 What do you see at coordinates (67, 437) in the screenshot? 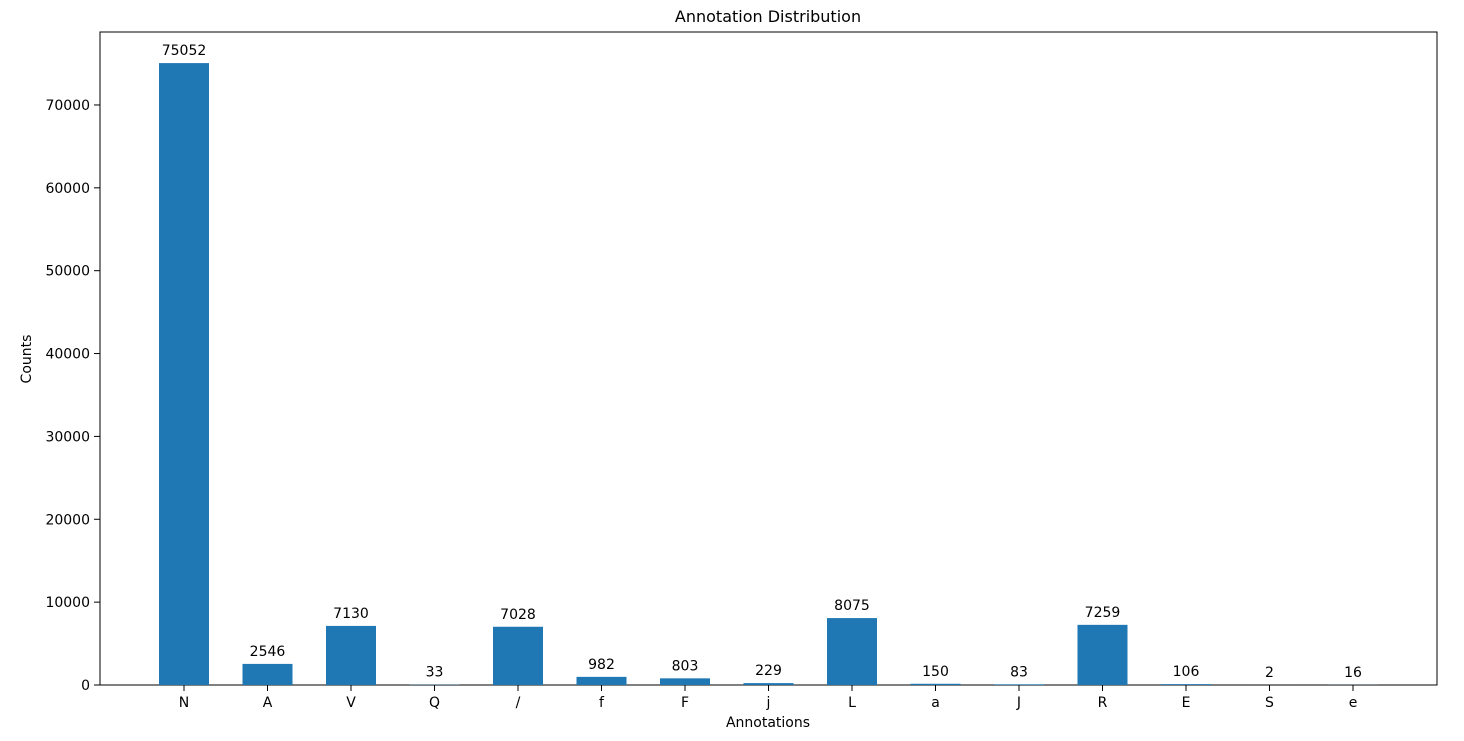
I see `y-tick-label: 30000` at bounding box center [67, 437].